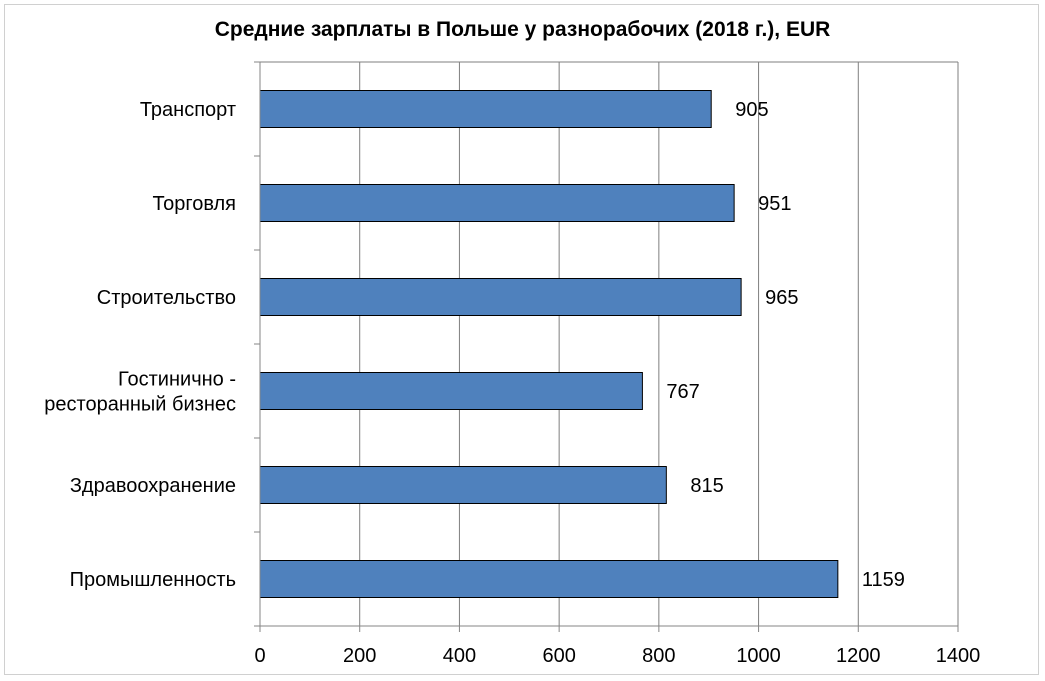  What do you see at coordinates (858, 656) in the screenshot?
I see `x-tick-label: 1200` at bounding box center [858, 656].